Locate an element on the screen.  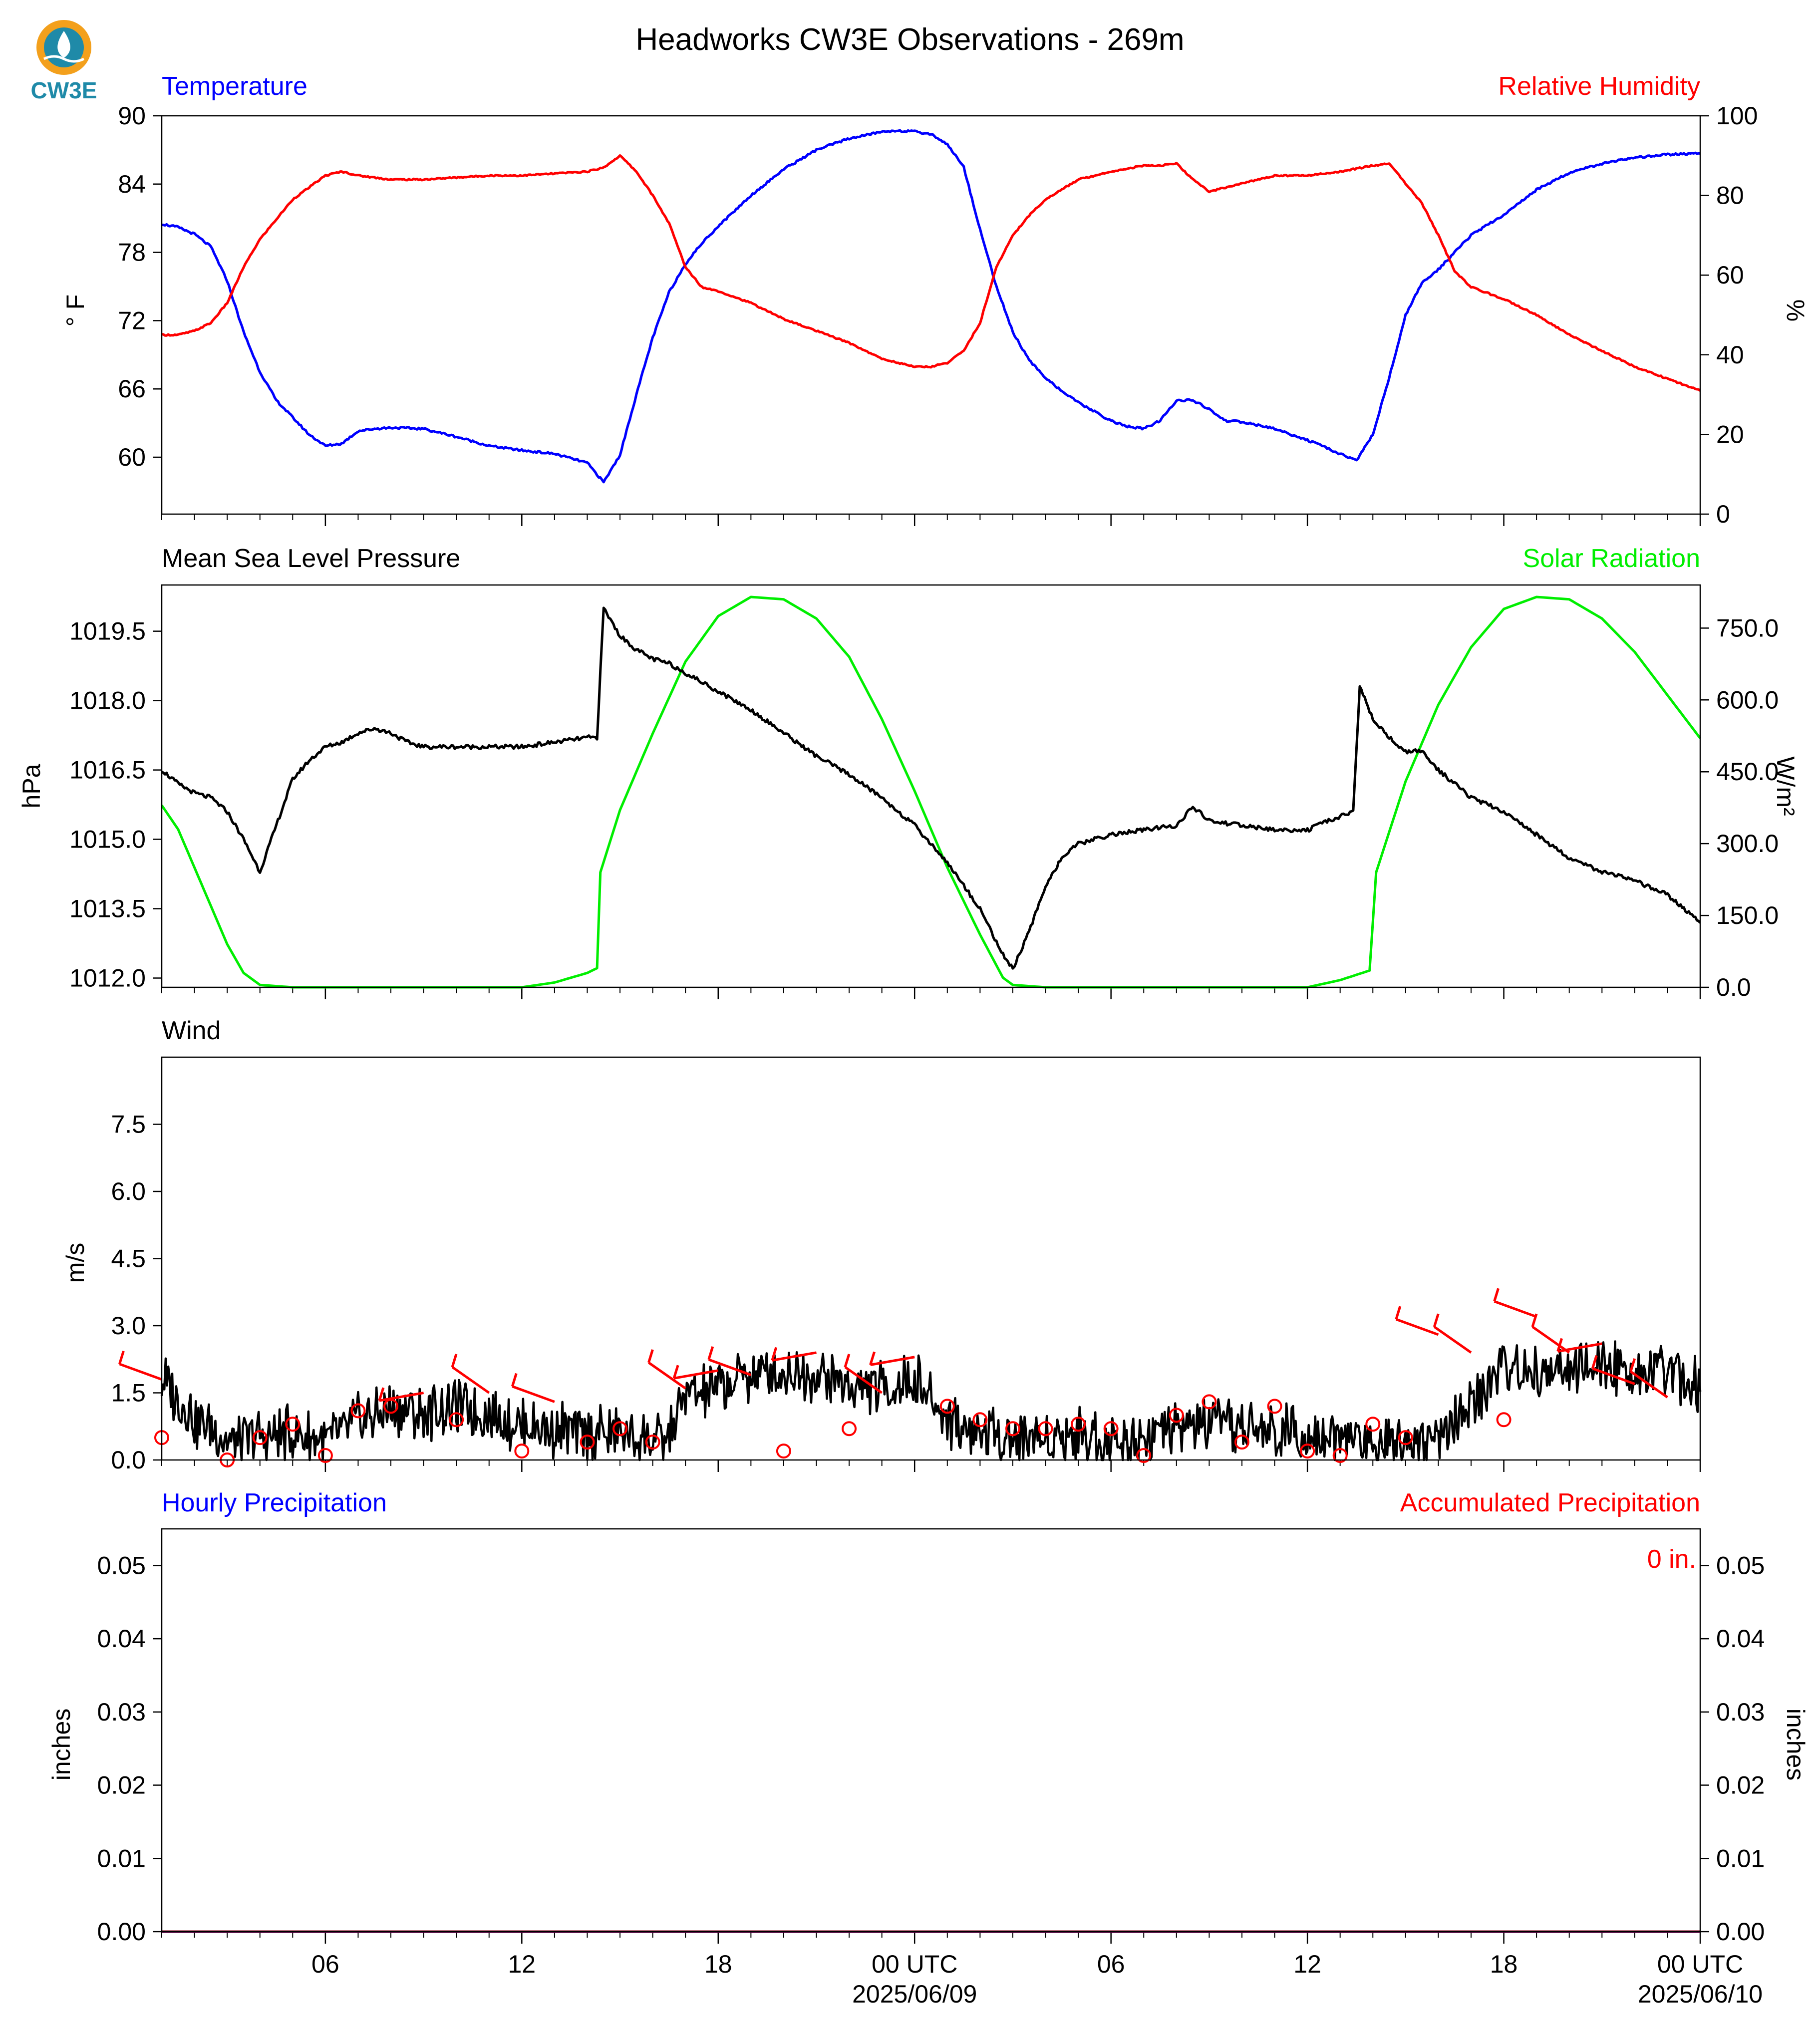
pressure-ticks: 1012.0 1013.5 1015.0 1016.5 1018.0 1019.5 is located at coordinates (115, 804).